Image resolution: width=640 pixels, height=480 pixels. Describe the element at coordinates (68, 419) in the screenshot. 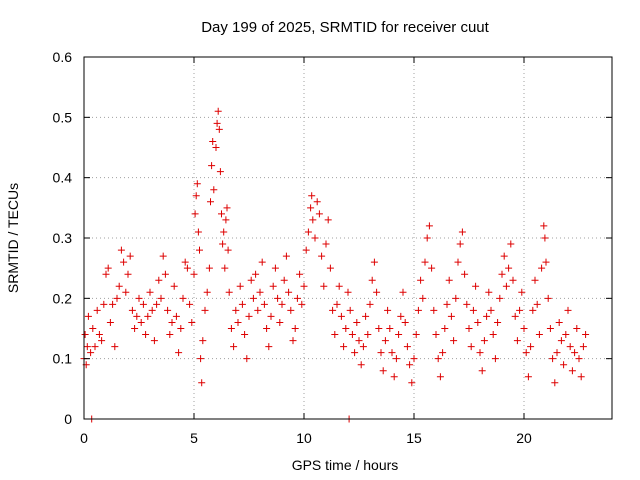

I see `y-tick-label: 0` at that location.